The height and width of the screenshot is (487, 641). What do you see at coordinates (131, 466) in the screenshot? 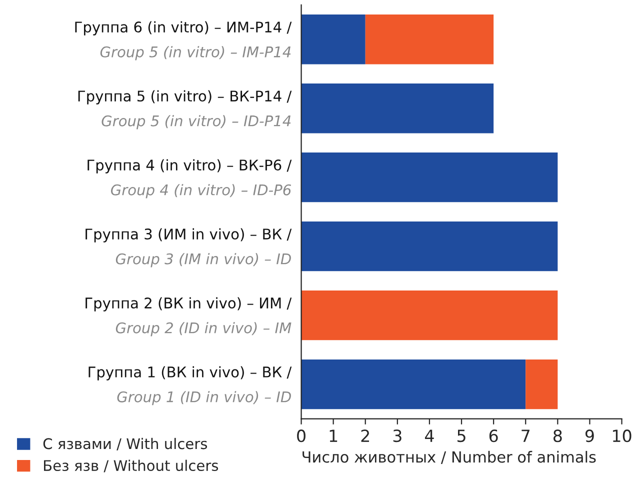
I see `legend-label: Без язв / Without ulcers` at bounding box center [131, 466].